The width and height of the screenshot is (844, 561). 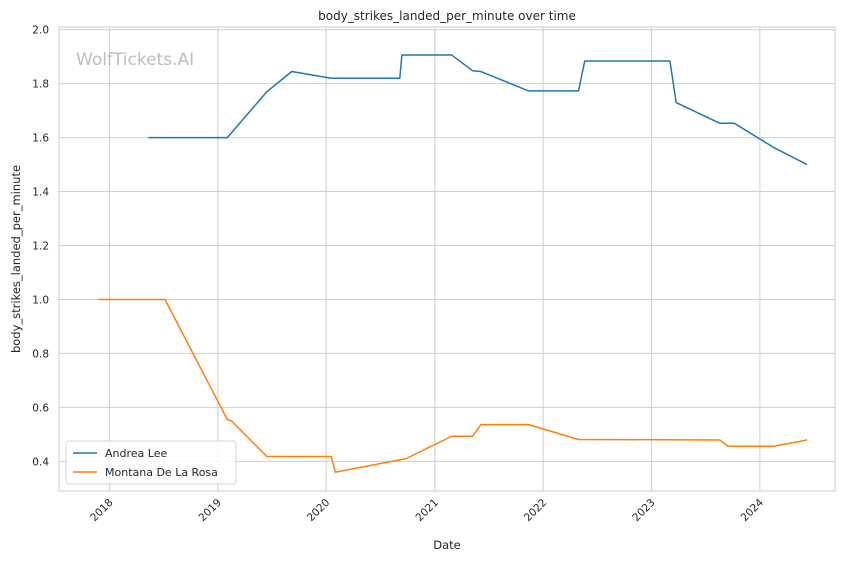 What do you see at coordinates (101, 510) in the screenshot?
I see `x-tick-label: 2018` at bounding box center [101, 510].